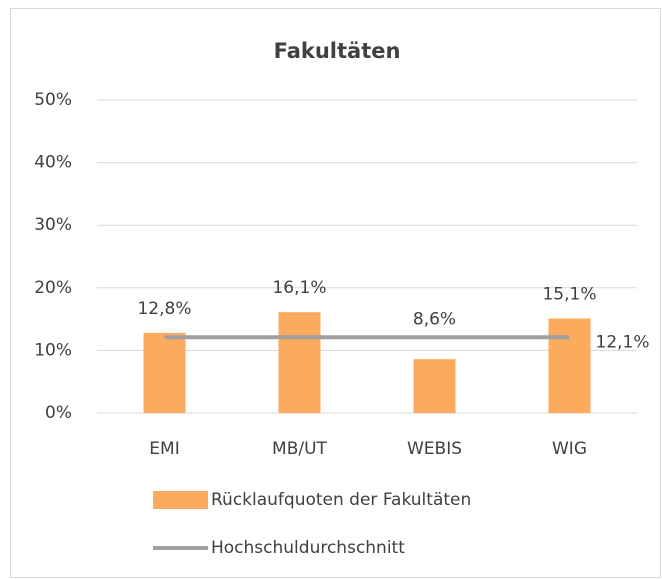  I want to click on data-label: 16,1%, so click(299, 288).